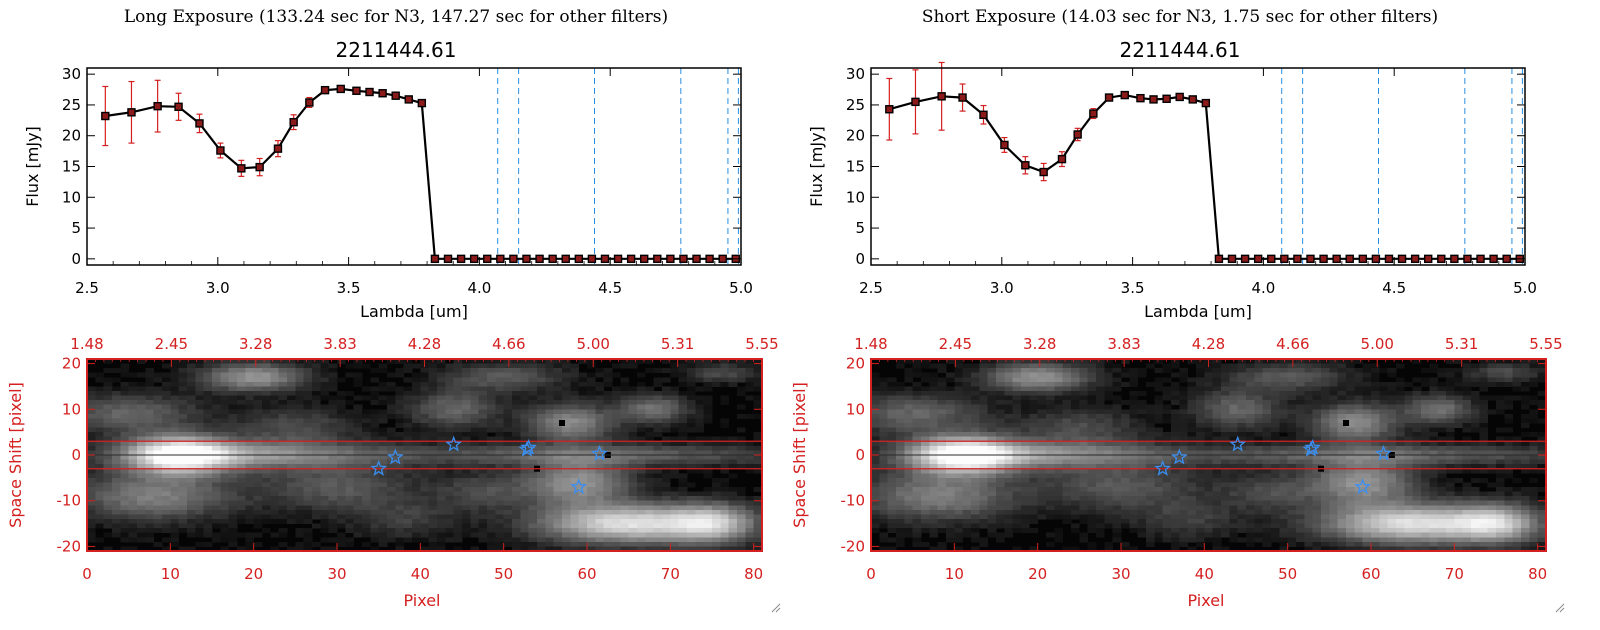 The height and width of the screenshot is (630, 1600). Describe the element at coordinates (336, 574) in the screenshot. I see `pixel-tick-label: 30` at that location.